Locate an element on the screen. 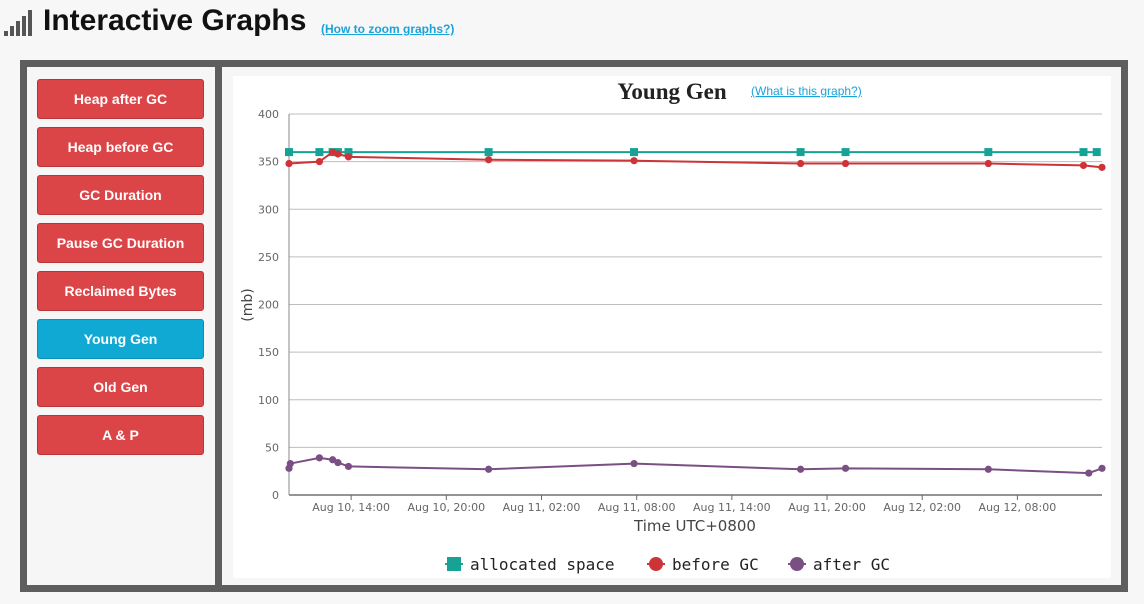 The height and width of the screenshot is (604, 1144). y-tick-label: 100 is located at coordinates (268, 400).